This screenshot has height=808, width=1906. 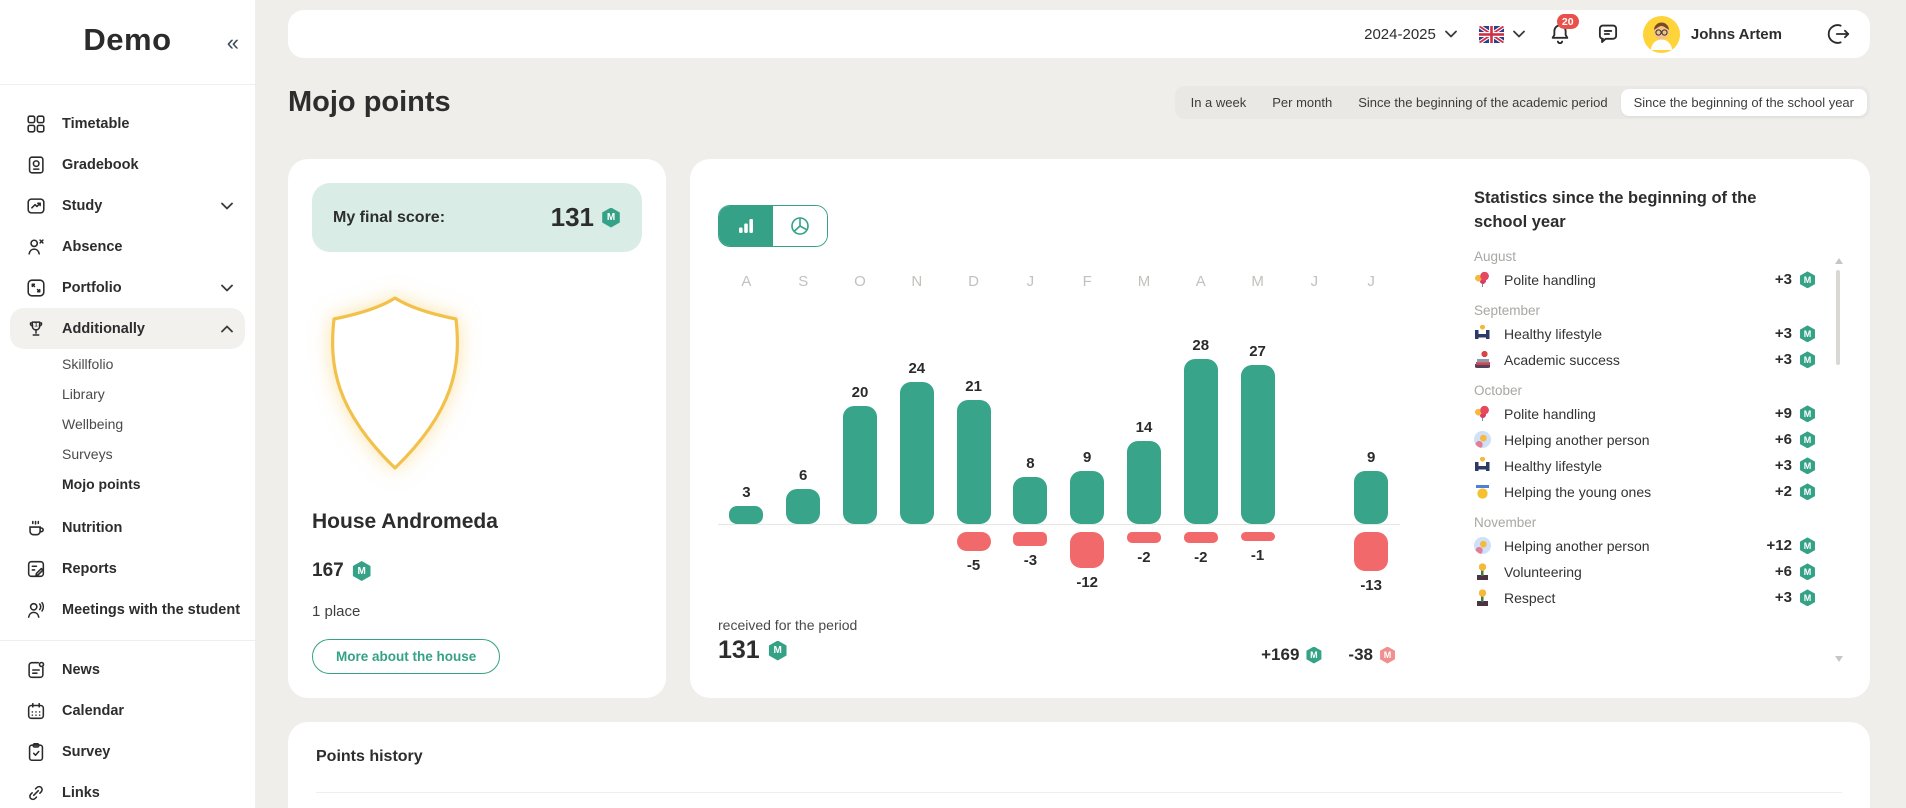 I want to click on tab-per-month: Per month, so click(x=1302, y=102).